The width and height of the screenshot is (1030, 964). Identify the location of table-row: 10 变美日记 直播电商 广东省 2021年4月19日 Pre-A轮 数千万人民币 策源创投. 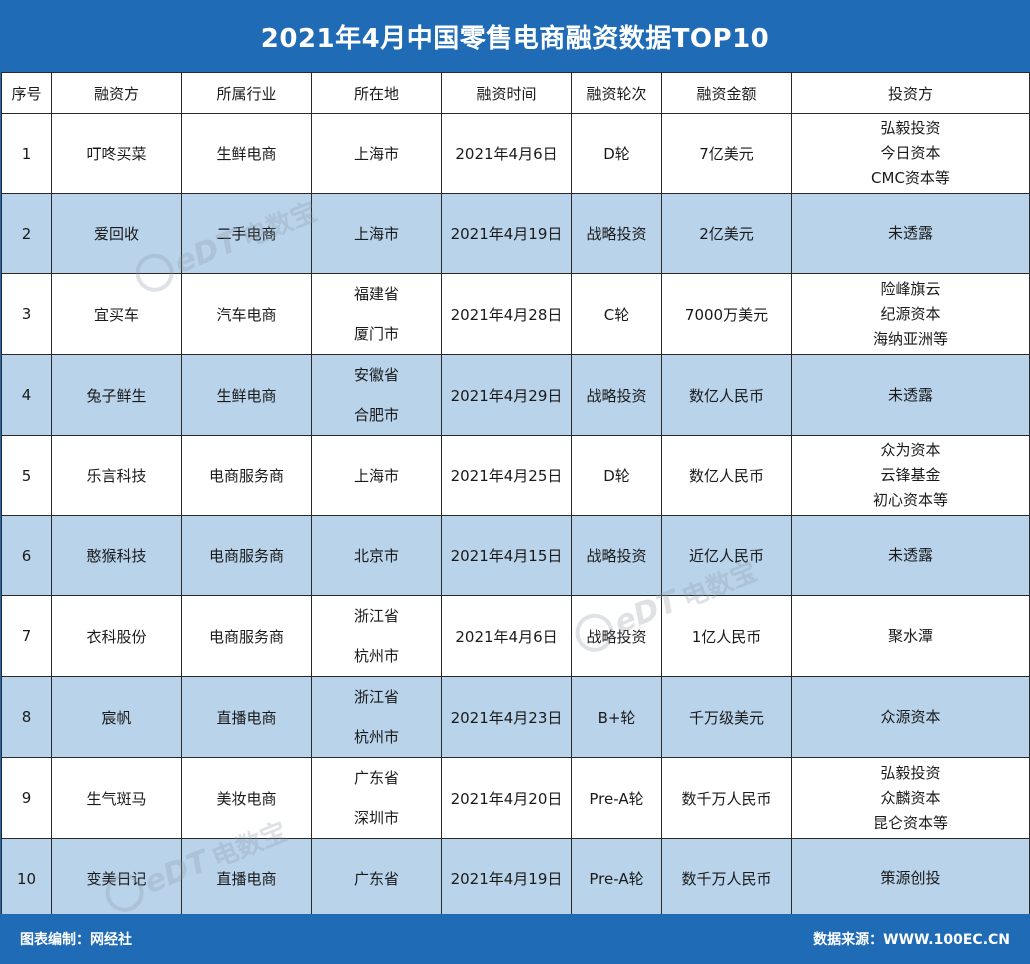
(515, 878).